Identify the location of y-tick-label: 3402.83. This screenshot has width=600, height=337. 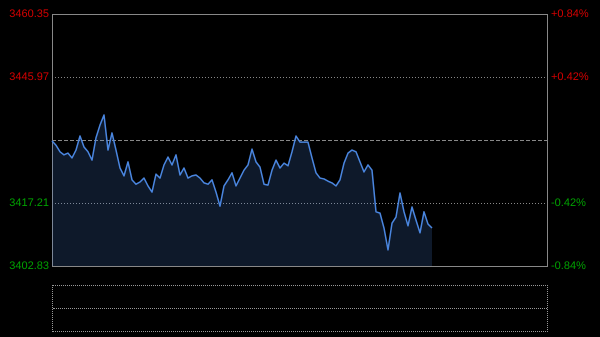
(29, 266).